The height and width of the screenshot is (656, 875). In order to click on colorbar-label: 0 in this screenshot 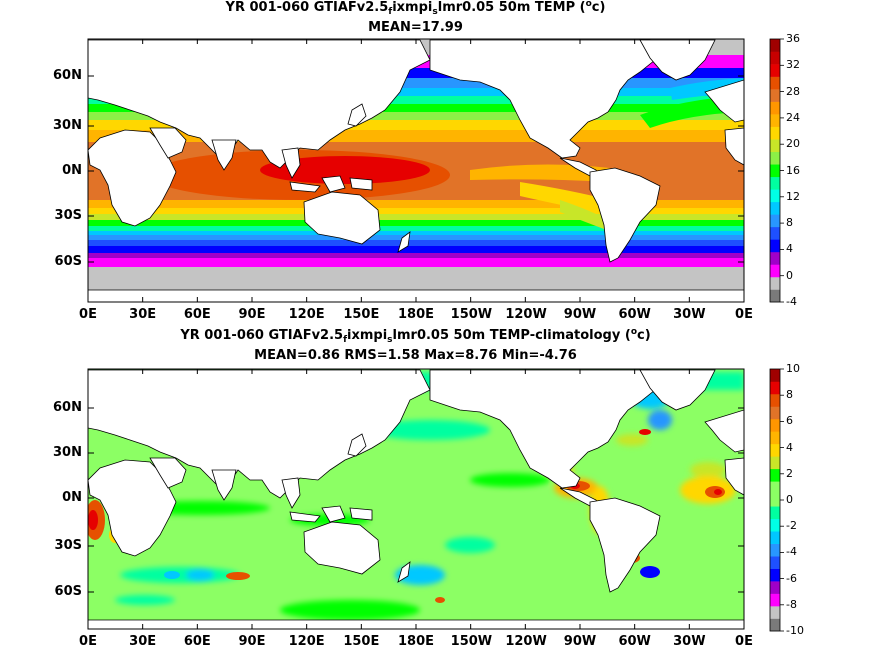, I will do `click(789, 275)`.